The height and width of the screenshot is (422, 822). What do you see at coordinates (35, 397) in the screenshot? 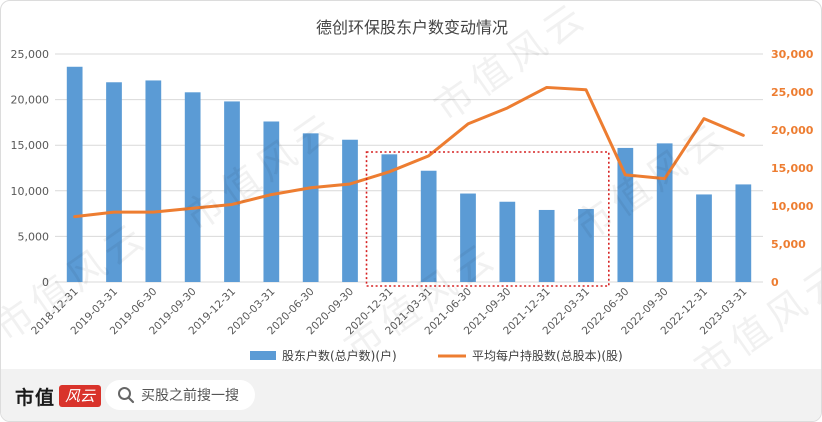
I see `brand-text: 市值` at bounding box center [35, 397].